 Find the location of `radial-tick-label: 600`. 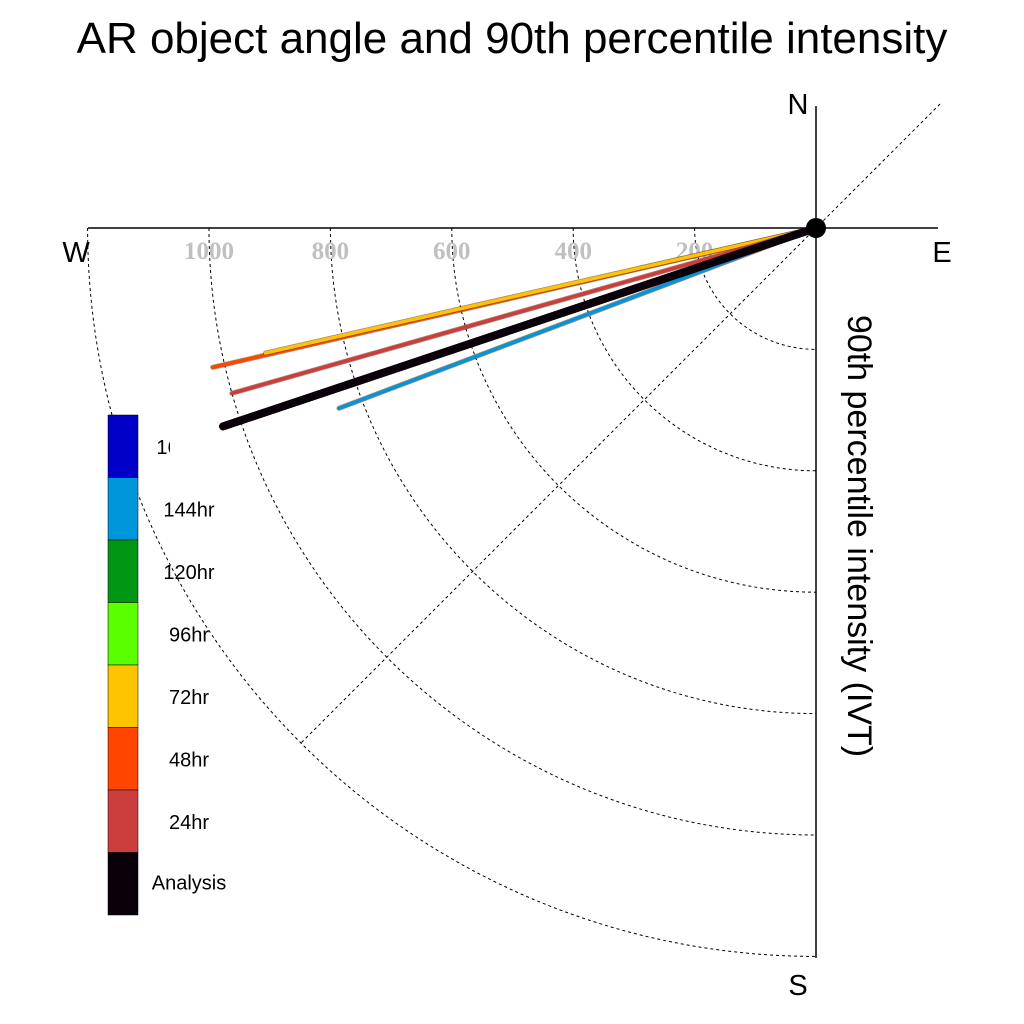

radial-tick-label: 600 is located at coordinates (452, 251).